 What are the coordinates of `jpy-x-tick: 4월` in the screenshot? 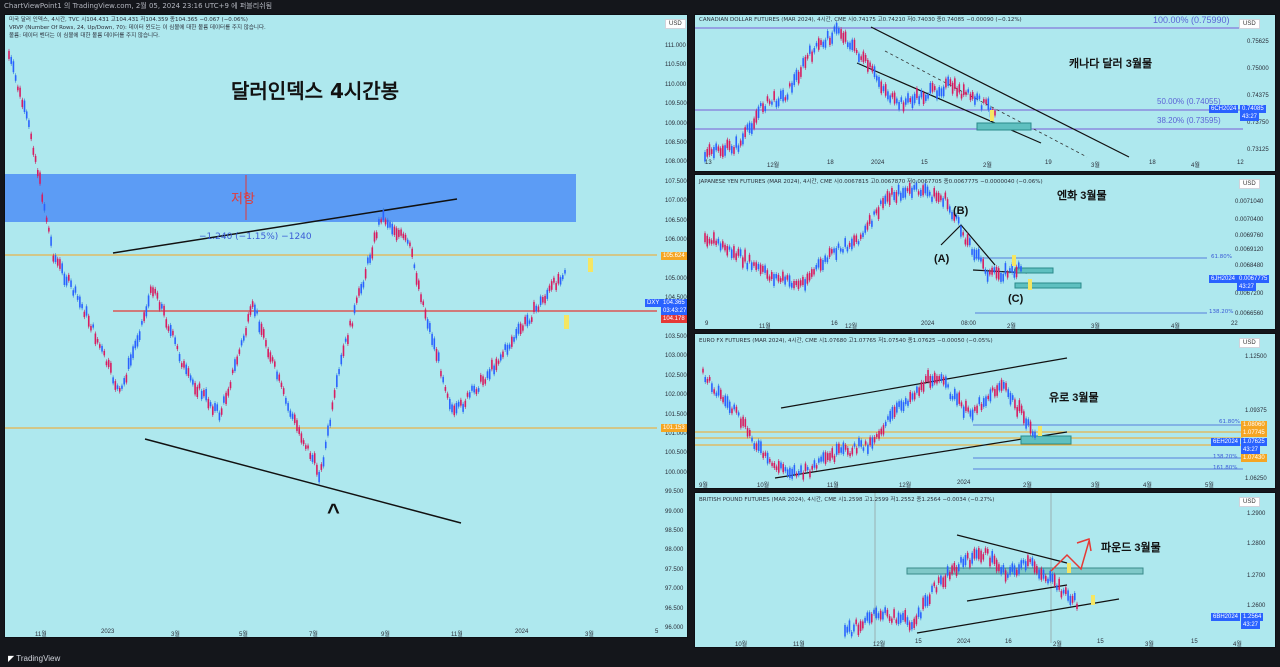 It's located at (1175, 327).